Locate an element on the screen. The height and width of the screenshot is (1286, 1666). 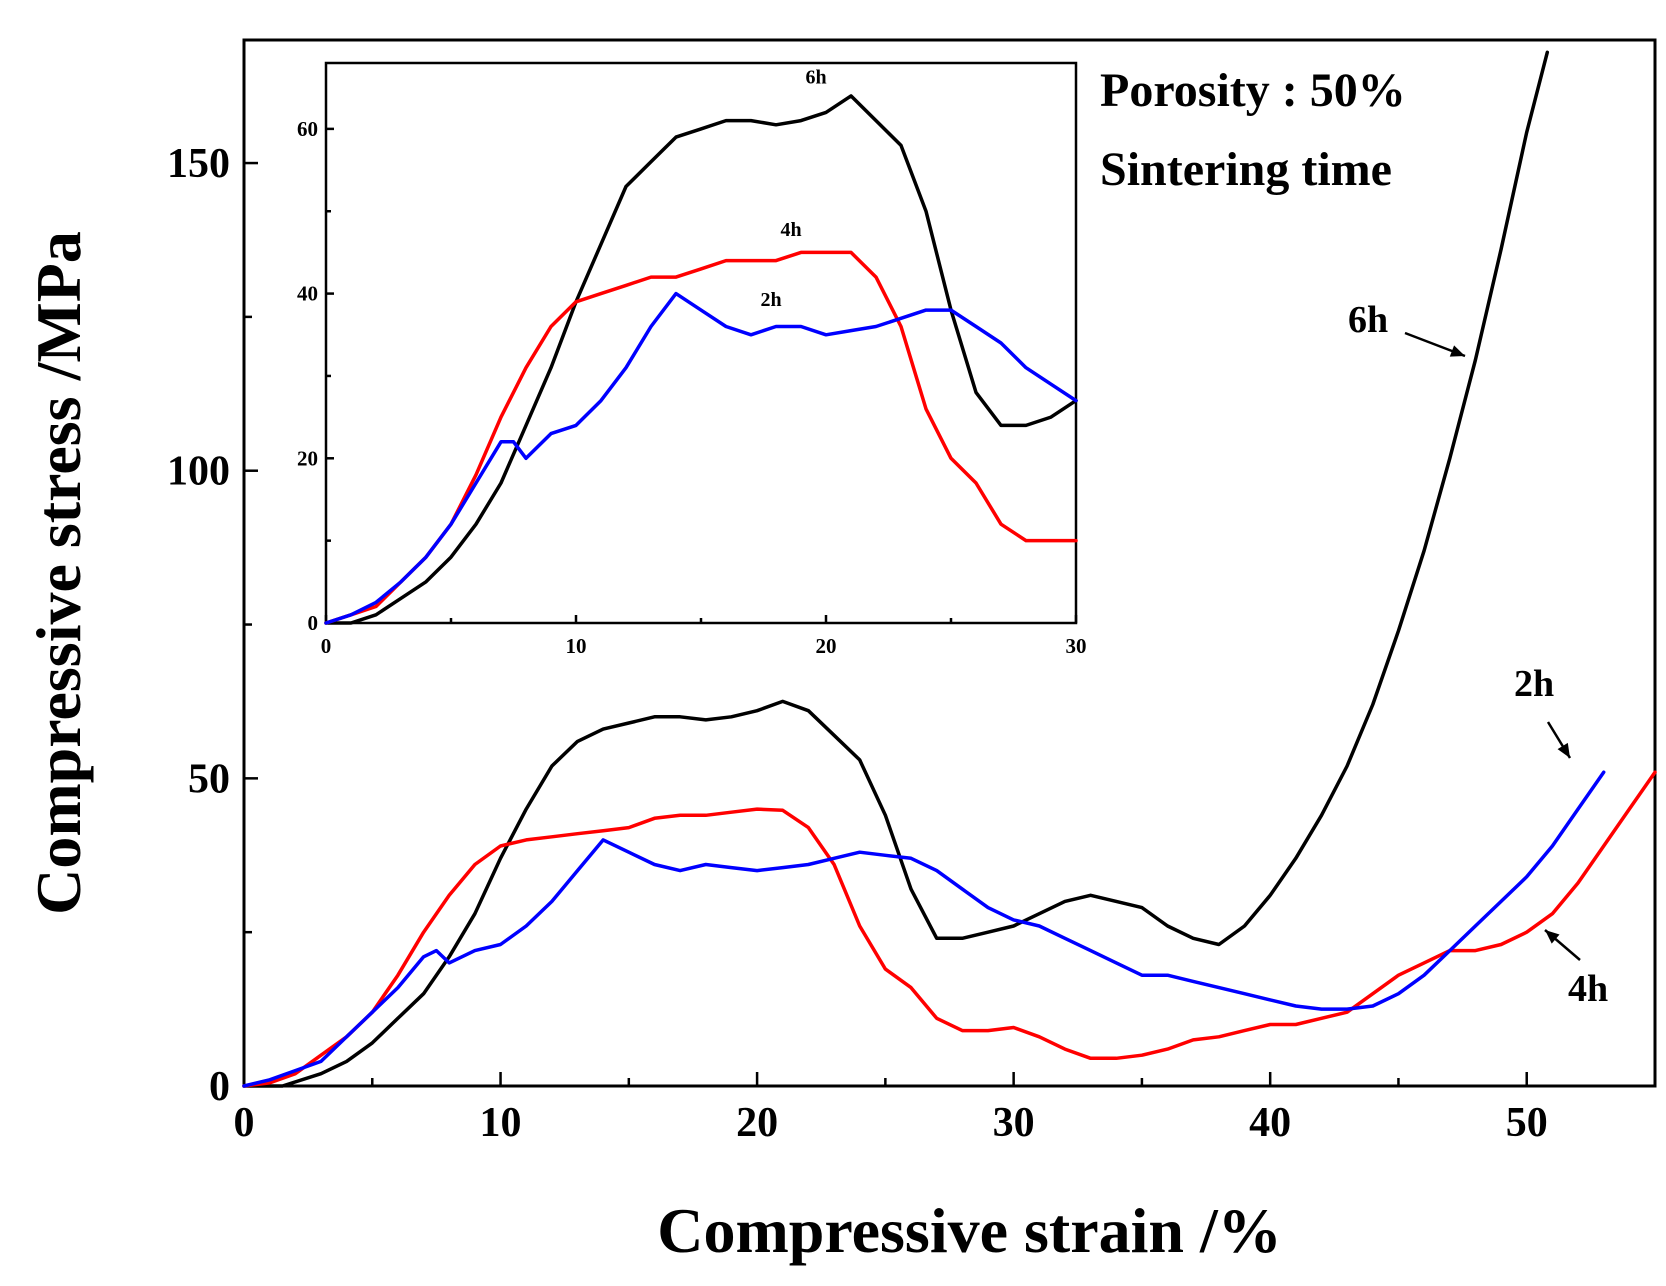
y-tick-label: 20 is located at coordinates (307, 458).